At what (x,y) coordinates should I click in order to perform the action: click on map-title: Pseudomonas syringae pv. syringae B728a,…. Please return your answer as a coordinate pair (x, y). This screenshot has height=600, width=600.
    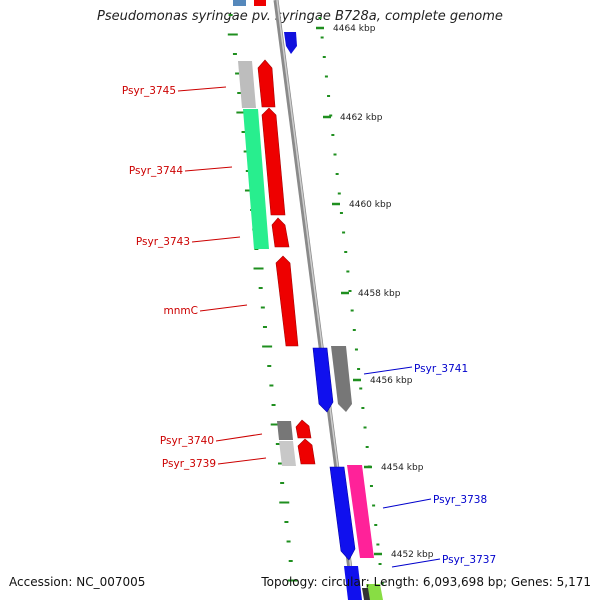
    Looking at the image, I should click on (300, 16).